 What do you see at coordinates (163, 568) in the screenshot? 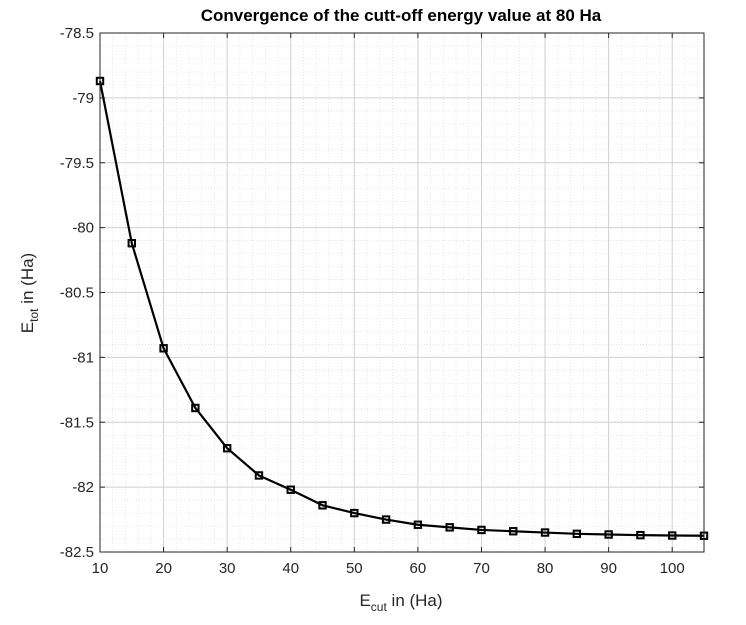
I see `x-tick-label: 20` at bounding box center [163, 568].